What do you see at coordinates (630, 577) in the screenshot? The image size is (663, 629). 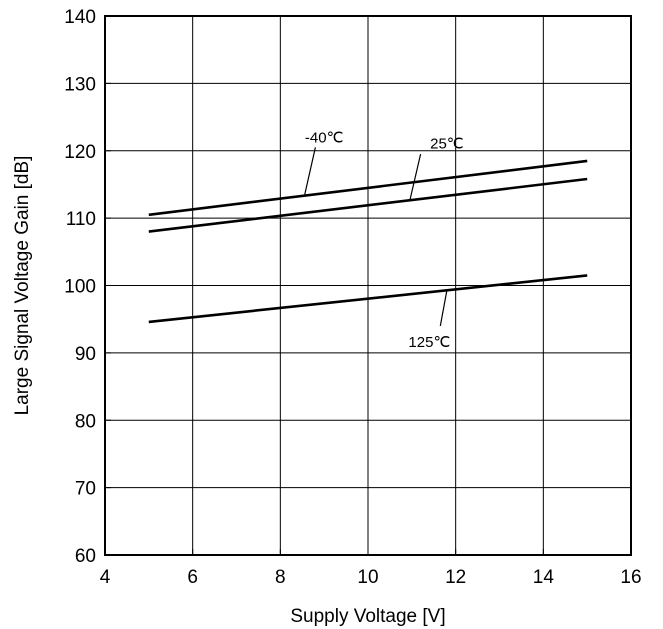 I see `x-tick-label: 16` at bounding box center [630, 577].